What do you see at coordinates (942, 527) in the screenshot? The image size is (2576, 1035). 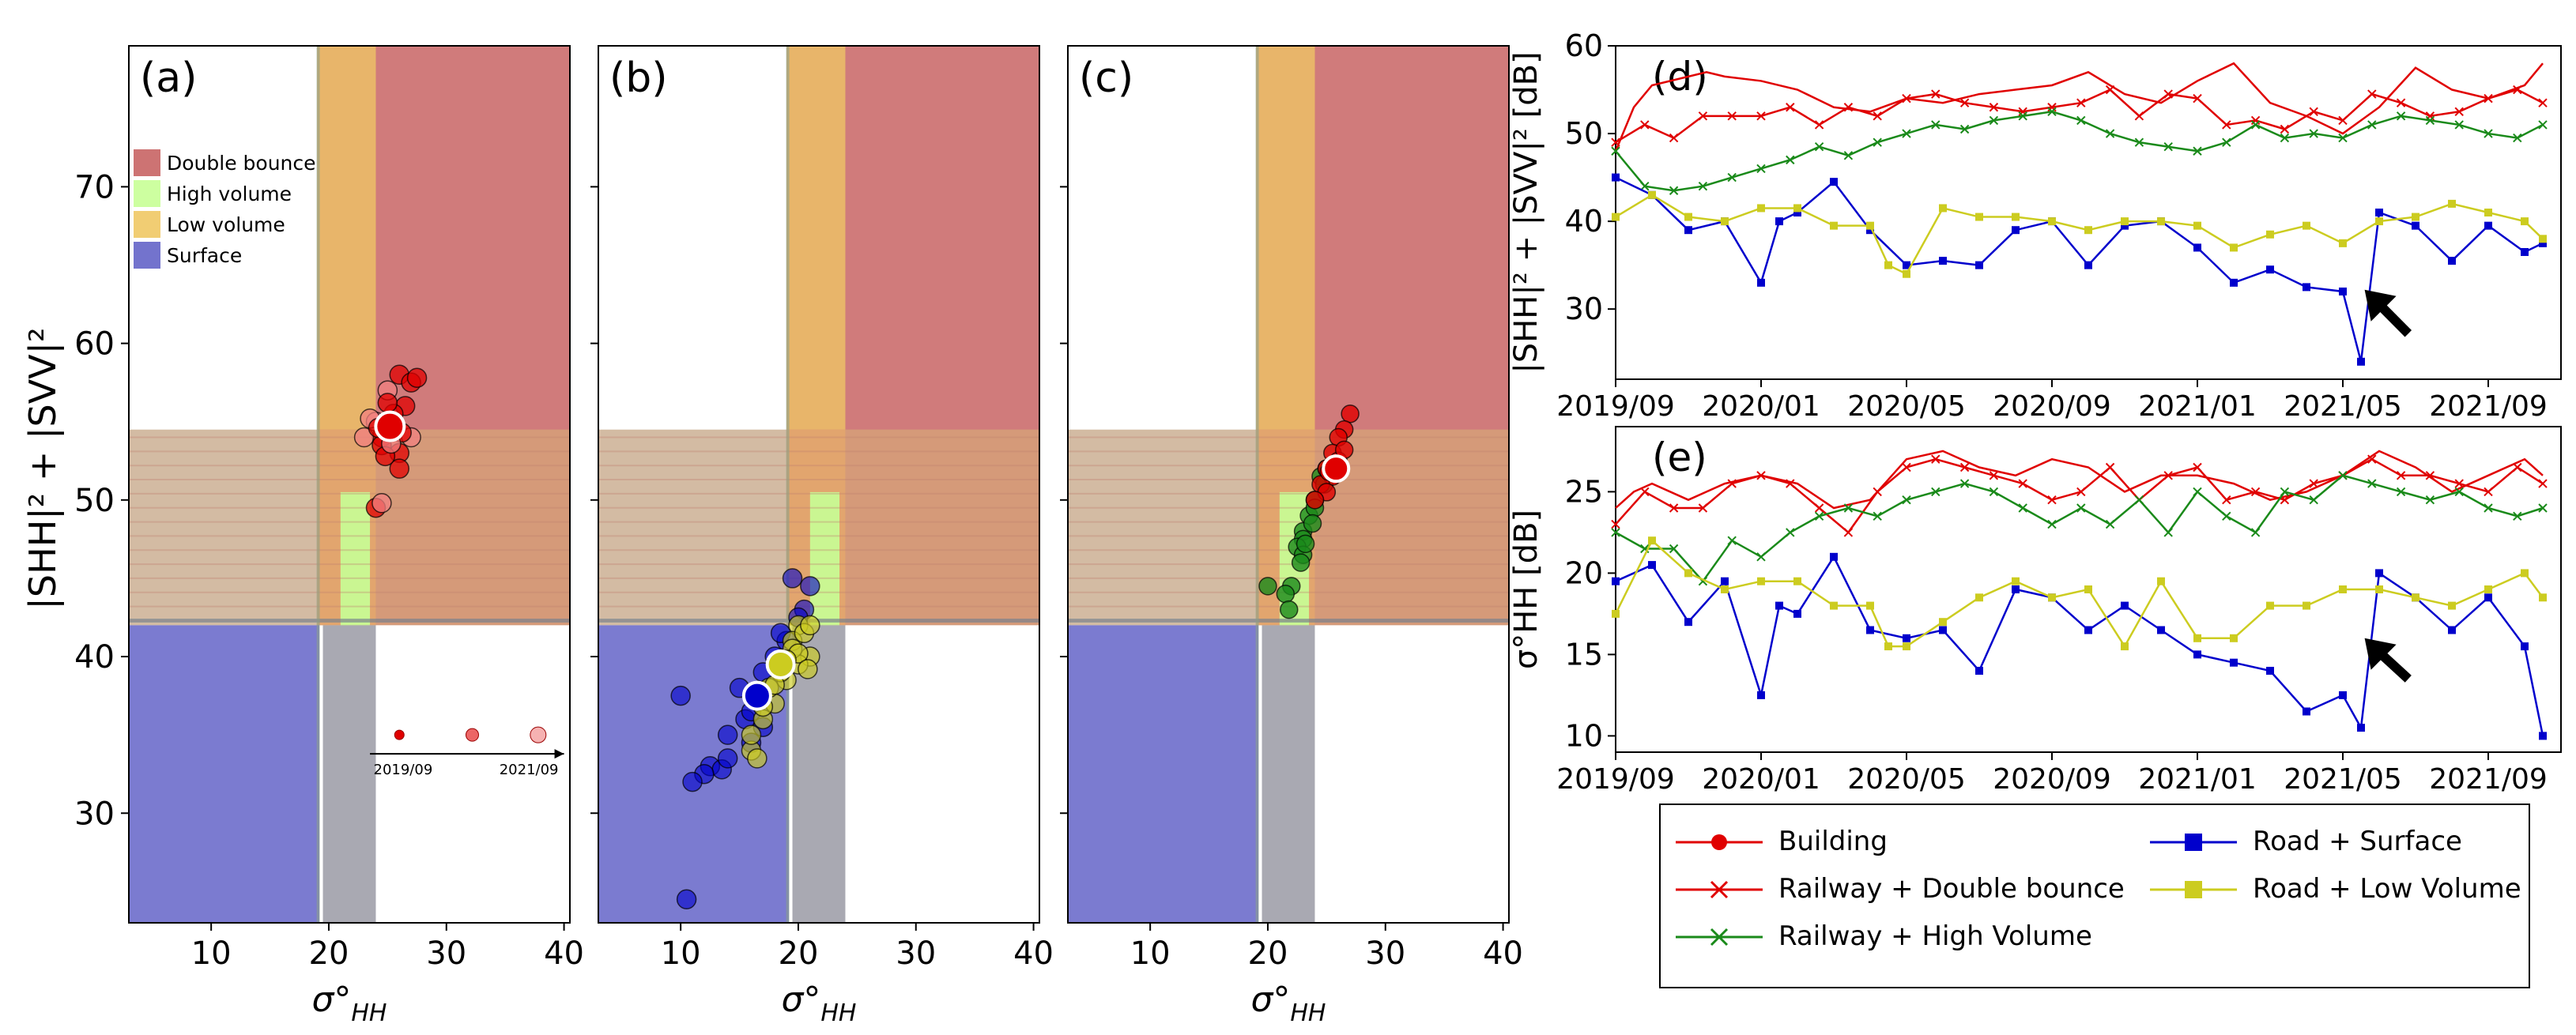 I see `region-low-volume-right` at bounding box center [942, 527].